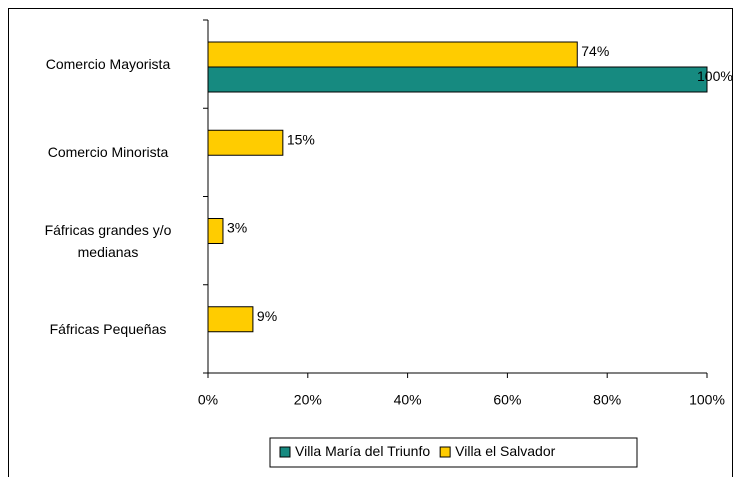  Describe the element at coordinates (108, 152) in the screenshot. I see `category-label: Comercio Minorista` at that location.